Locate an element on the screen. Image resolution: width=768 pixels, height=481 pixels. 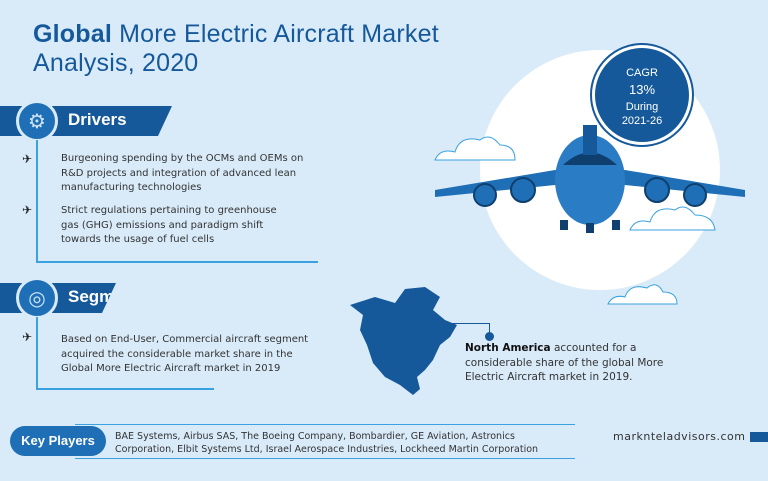
north-america-map is located at coordinates (403, 341).